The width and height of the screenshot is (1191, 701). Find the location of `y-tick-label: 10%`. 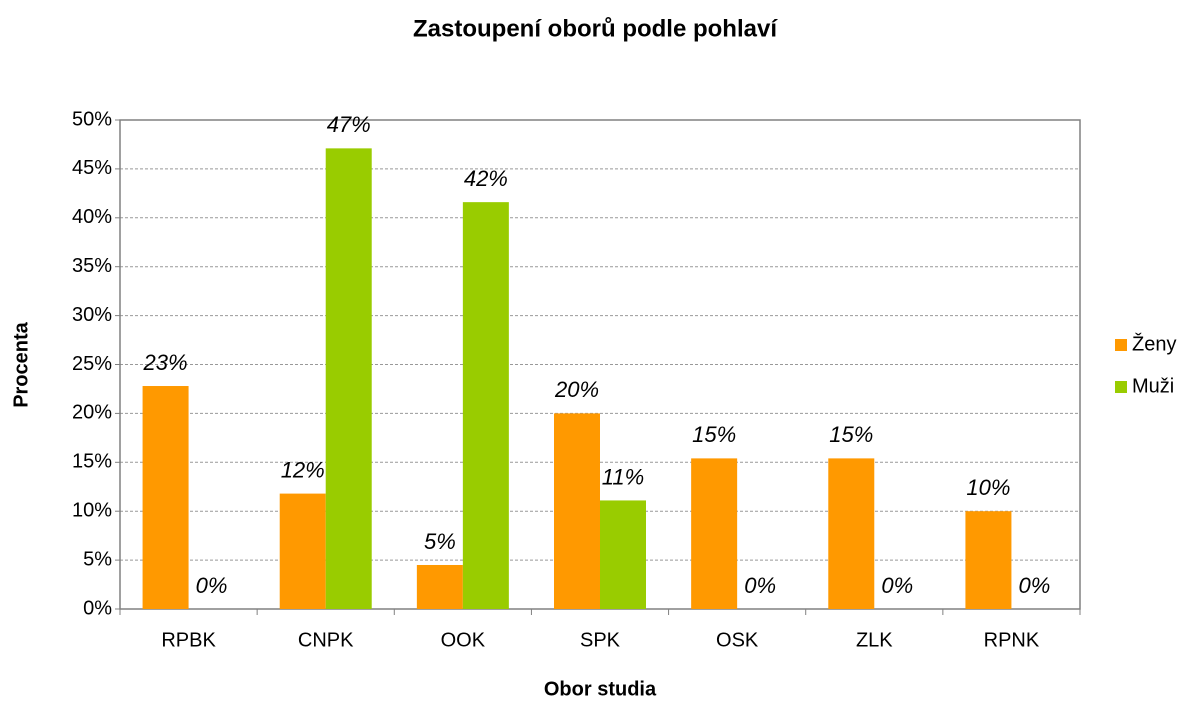

y-tick-label: 10% is located at coordinates (92, 510).